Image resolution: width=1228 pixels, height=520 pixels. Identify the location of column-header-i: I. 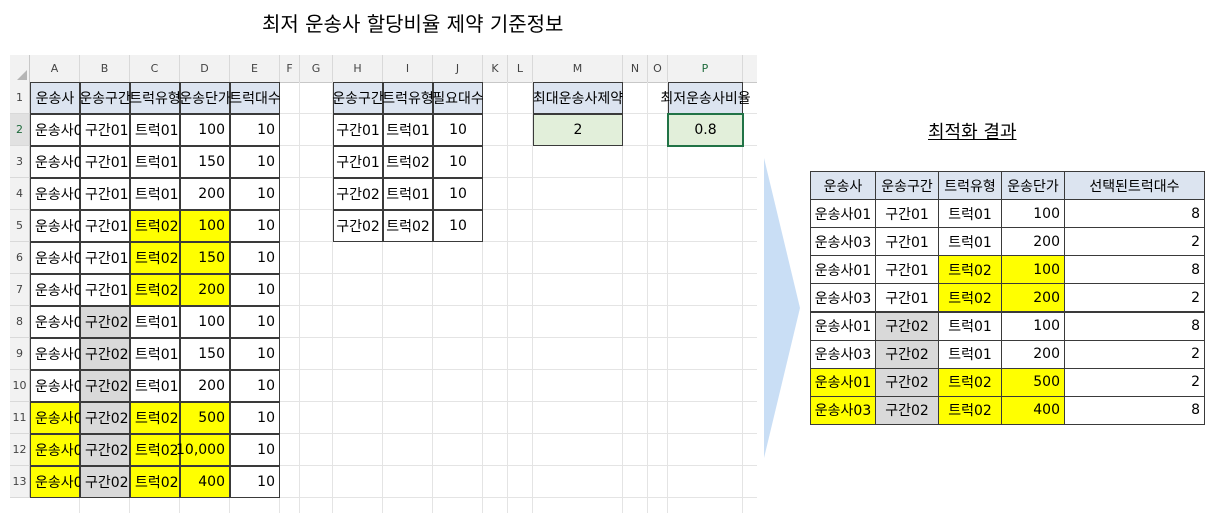
(408, 68).